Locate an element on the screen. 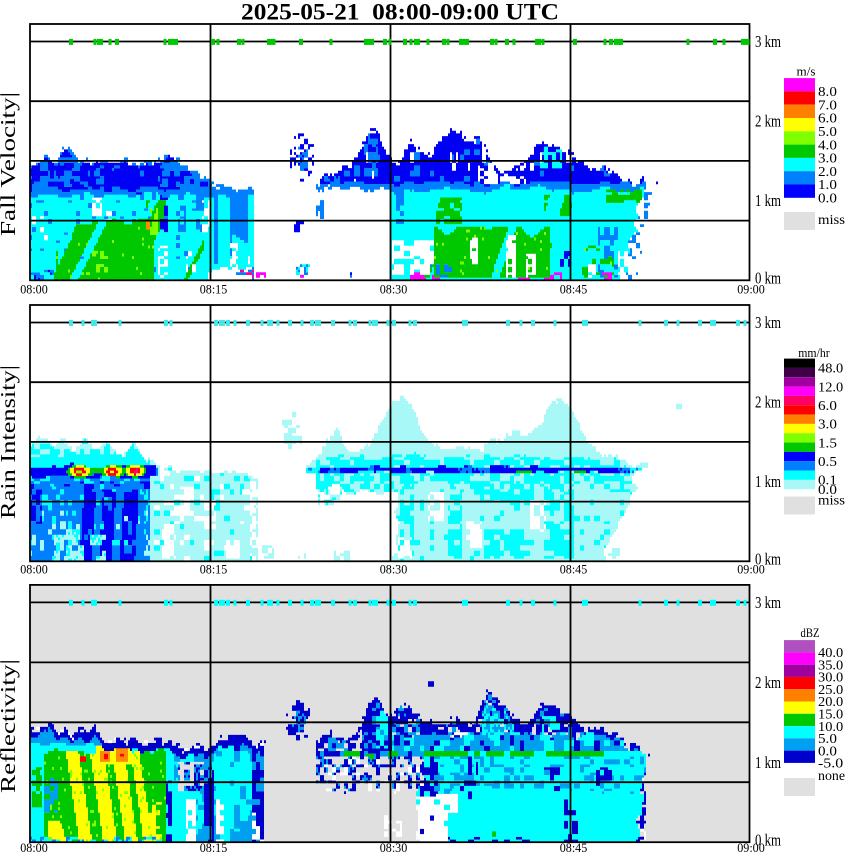 The width and height of the screenshot is (850, 868). svg-text: 20.0 is located at coordinates (830, 701).